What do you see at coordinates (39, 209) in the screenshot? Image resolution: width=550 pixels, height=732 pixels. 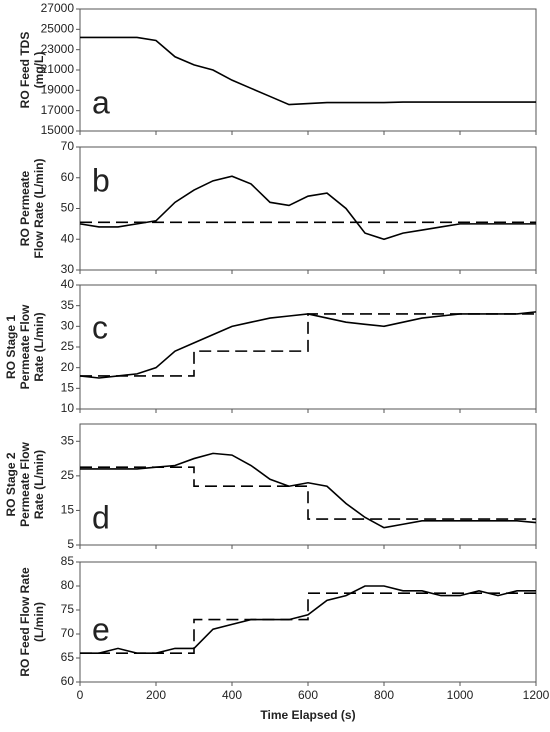 I see `y-axis-label: Flow Rate (L/min)` at bounding box center [39, 209].